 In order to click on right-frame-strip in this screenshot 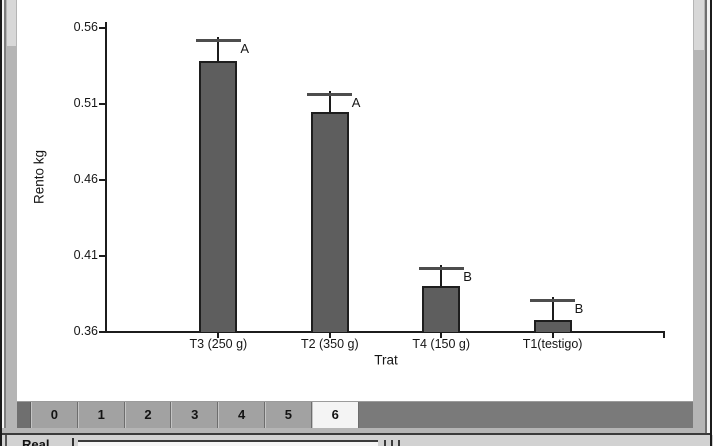, I will do `click(699, 214)`.